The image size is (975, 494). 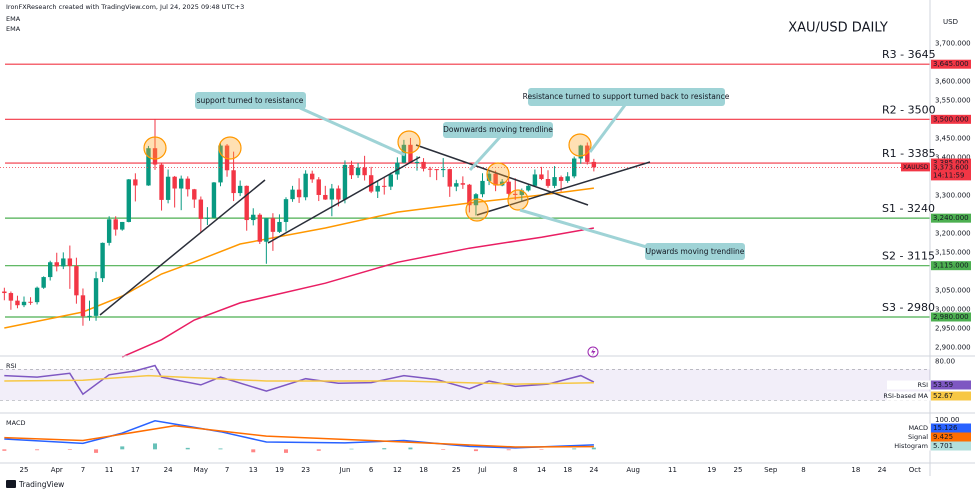 I want to click on y-tick-label: 3,450.000, so click(x=953, y=138).